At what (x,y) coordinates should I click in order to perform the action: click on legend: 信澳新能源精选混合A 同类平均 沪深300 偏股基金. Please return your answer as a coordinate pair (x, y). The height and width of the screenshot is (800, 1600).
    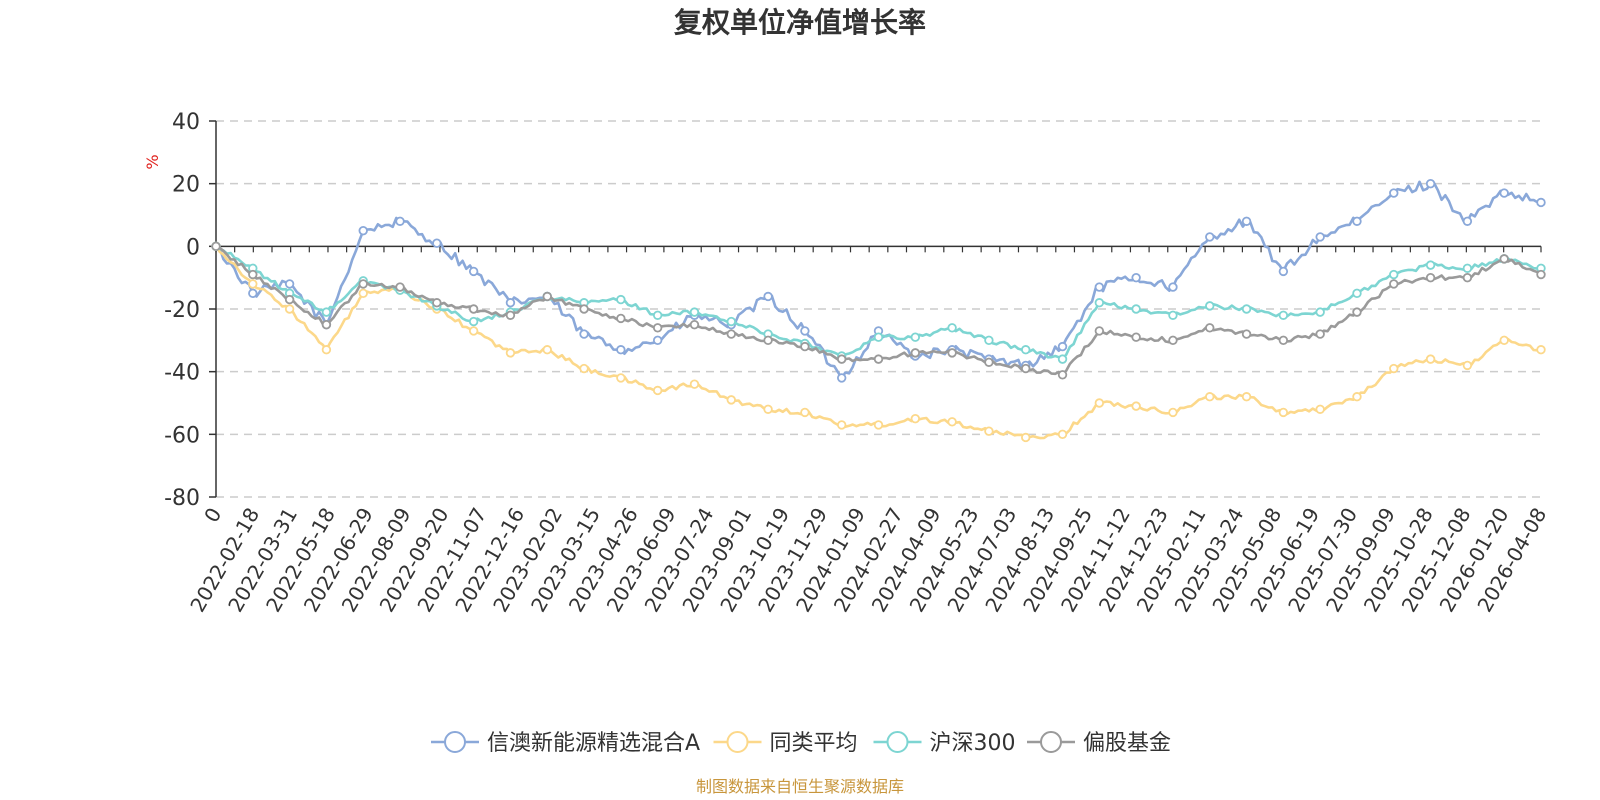
    Looking at the image, I should click on (801, 743).